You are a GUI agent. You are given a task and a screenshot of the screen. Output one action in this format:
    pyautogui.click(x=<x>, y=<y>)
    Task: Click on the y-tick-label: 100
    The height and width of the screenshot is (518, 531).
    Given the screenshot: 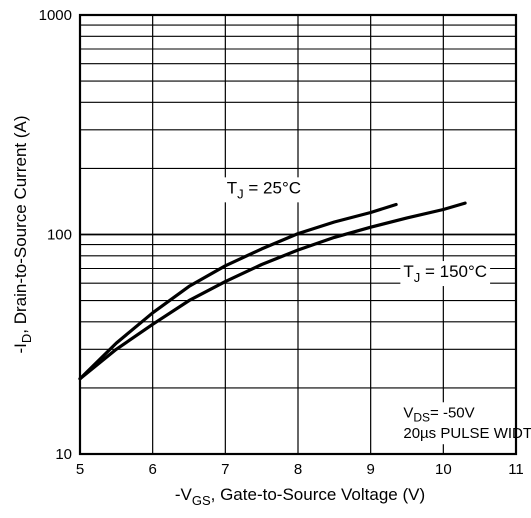 What is the action you would take?
    pyautogui.click(x=59, y=235)
    